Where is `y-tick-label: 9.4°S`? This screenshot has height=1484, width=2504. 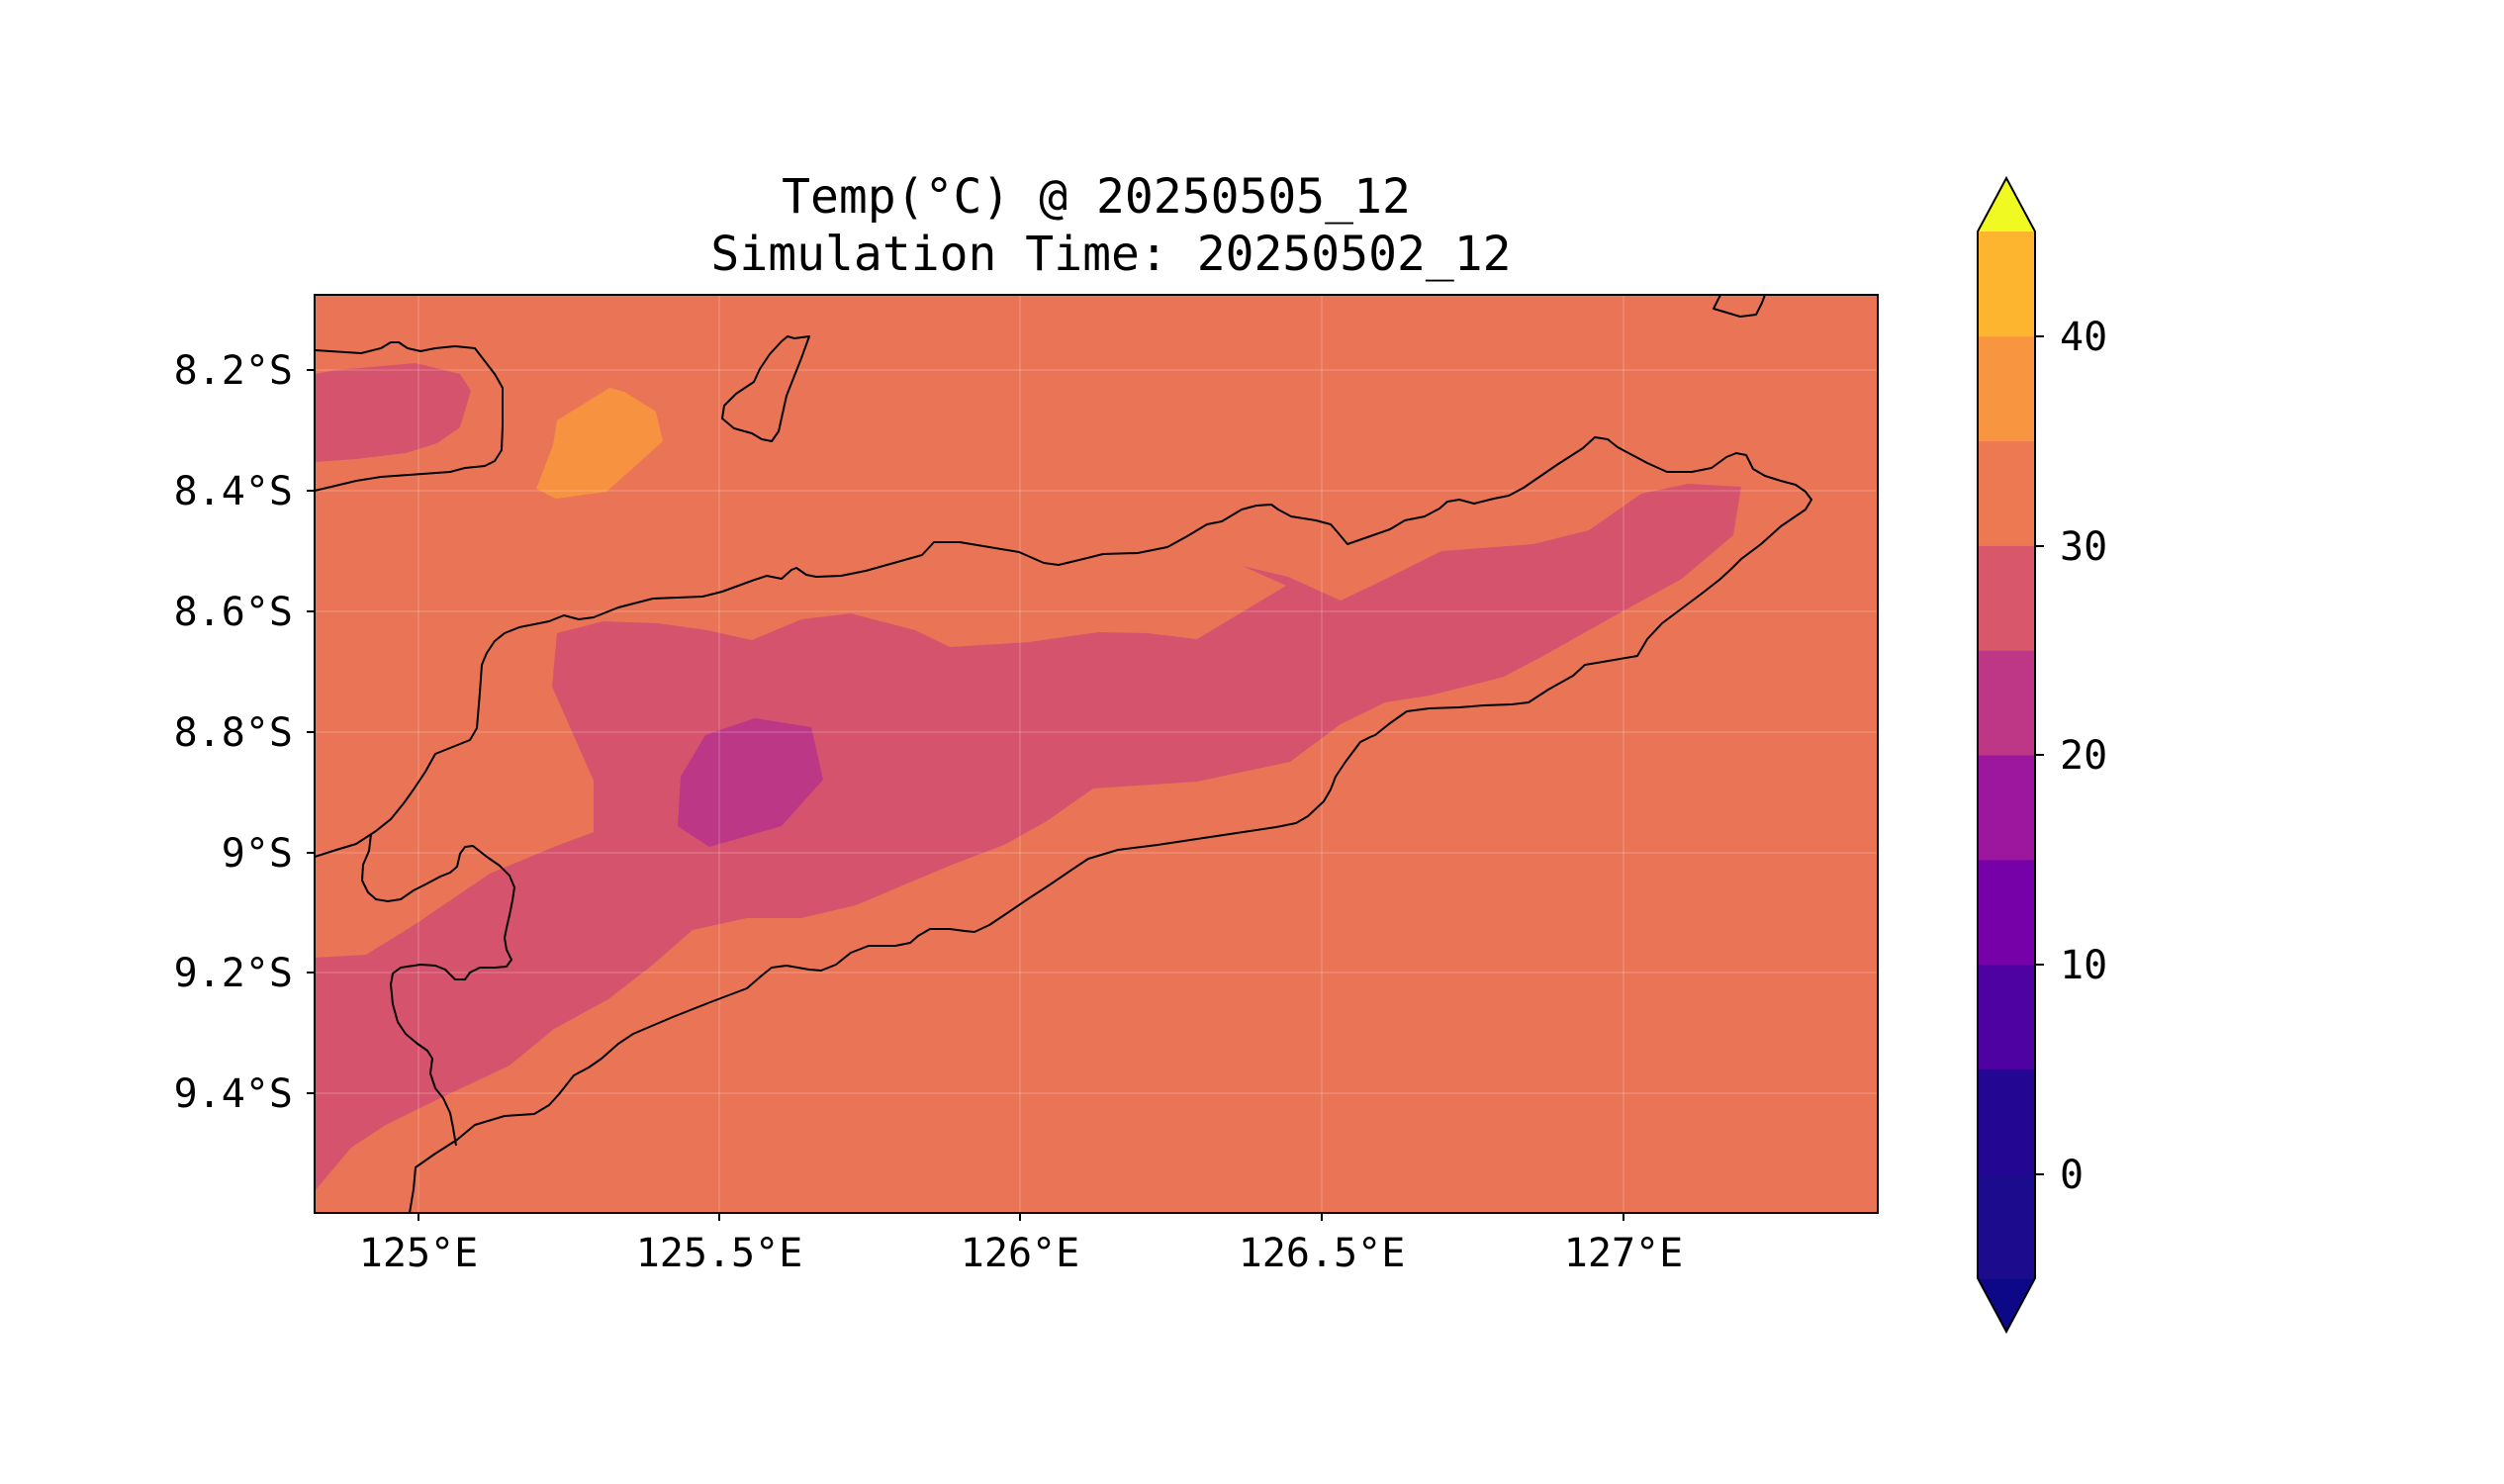
y-tick-label: 9.4°S is located at coordinates (233, 1094).